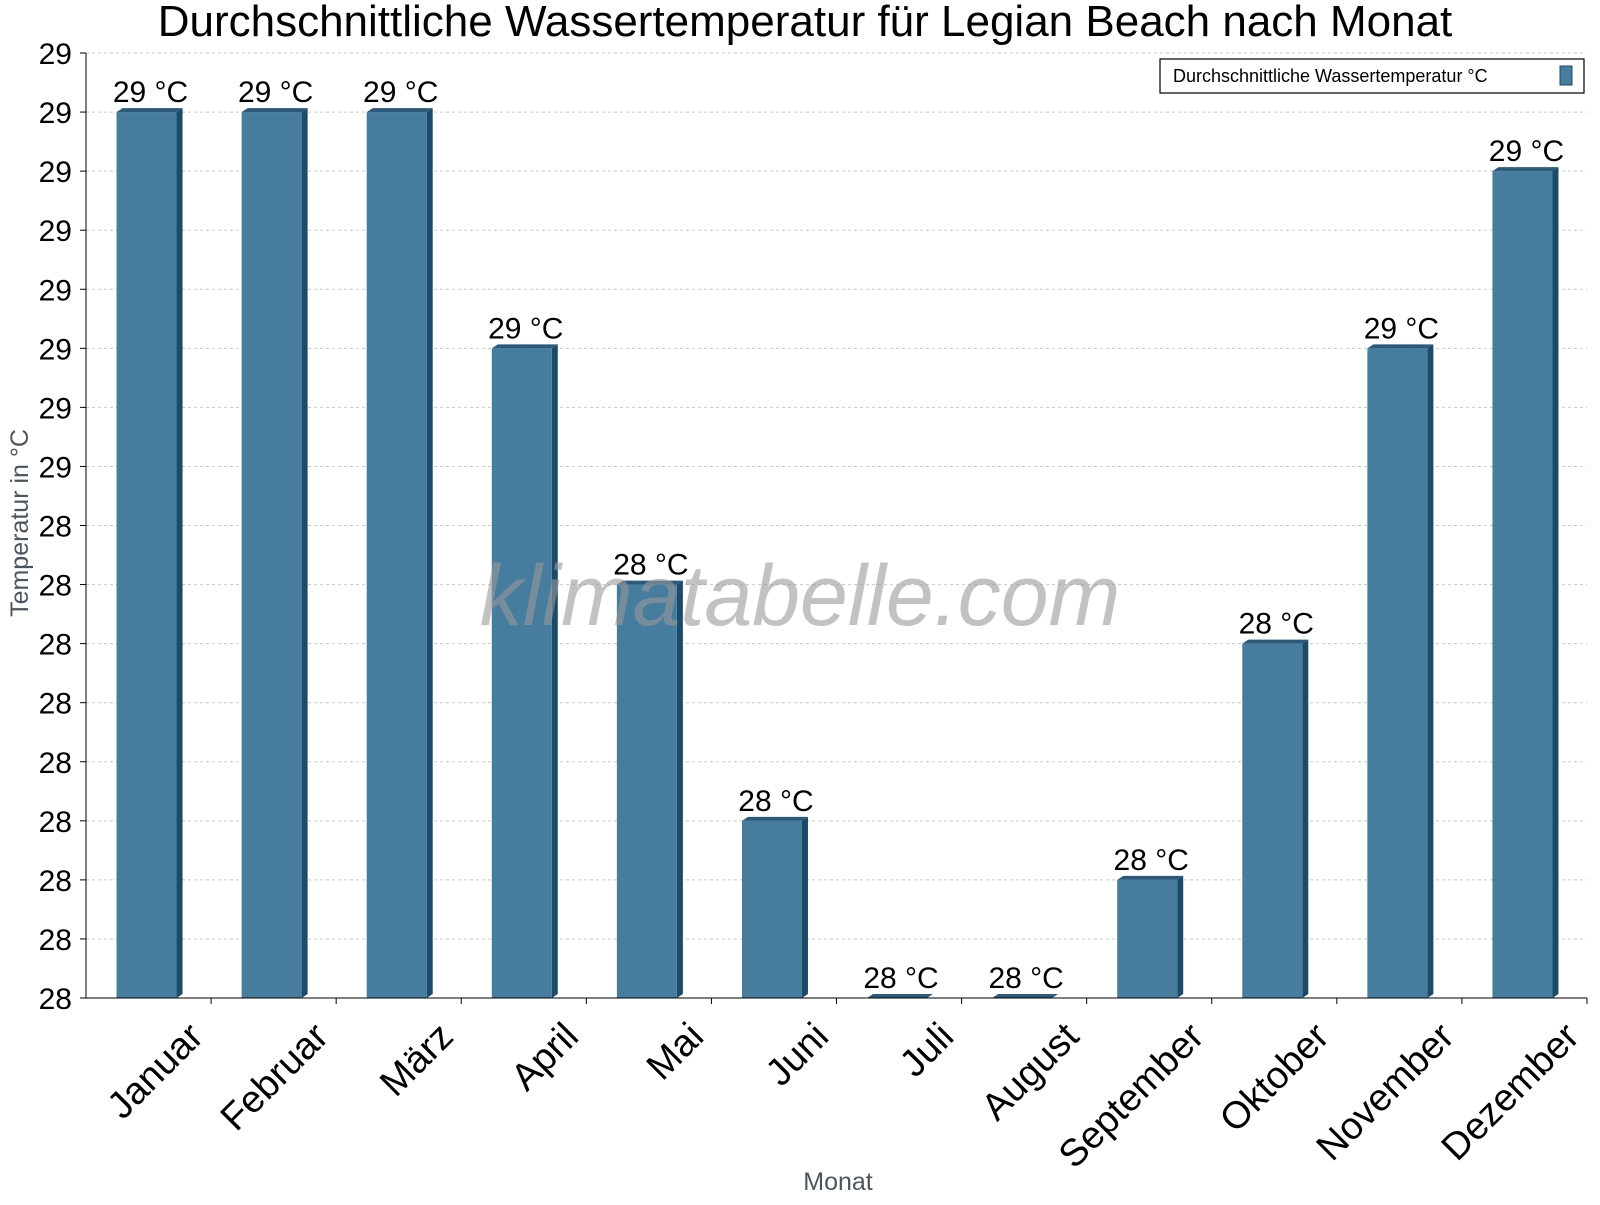  I want to click on bar-september, so click(1150, 936).